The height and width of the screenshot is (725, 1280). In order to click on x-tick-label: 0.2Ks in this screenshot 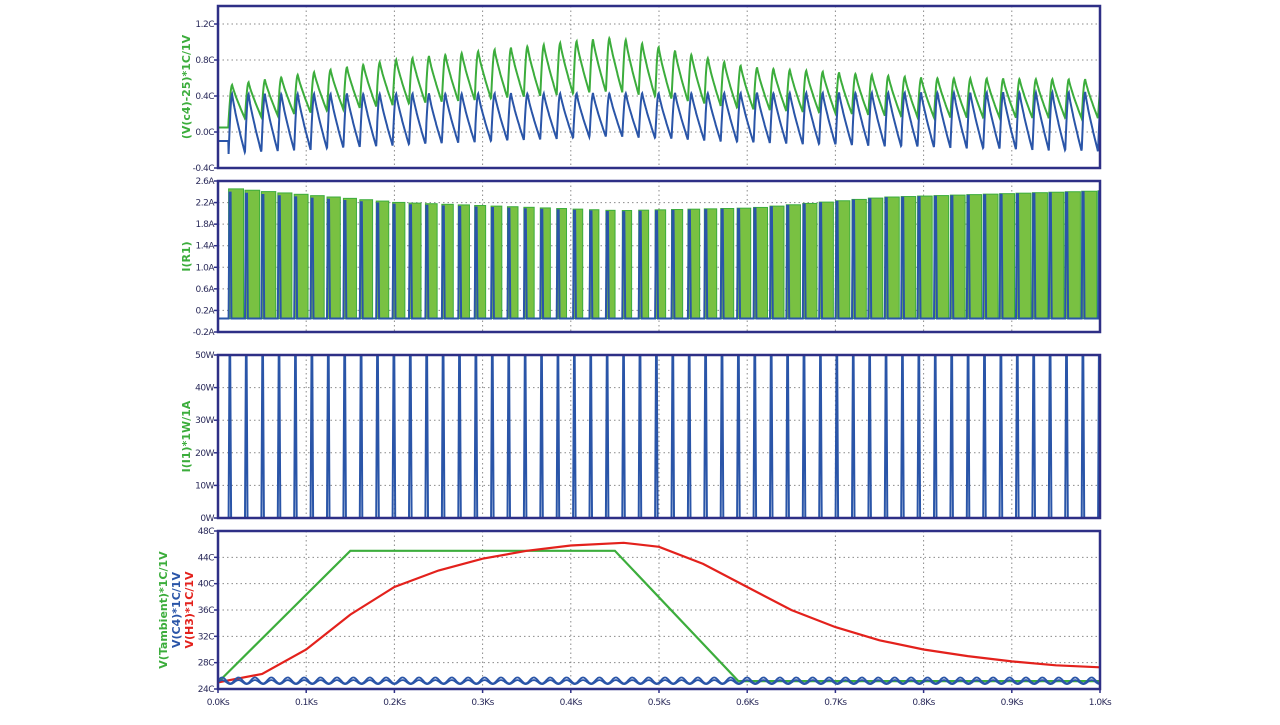, I will do `click(394, 703)`.